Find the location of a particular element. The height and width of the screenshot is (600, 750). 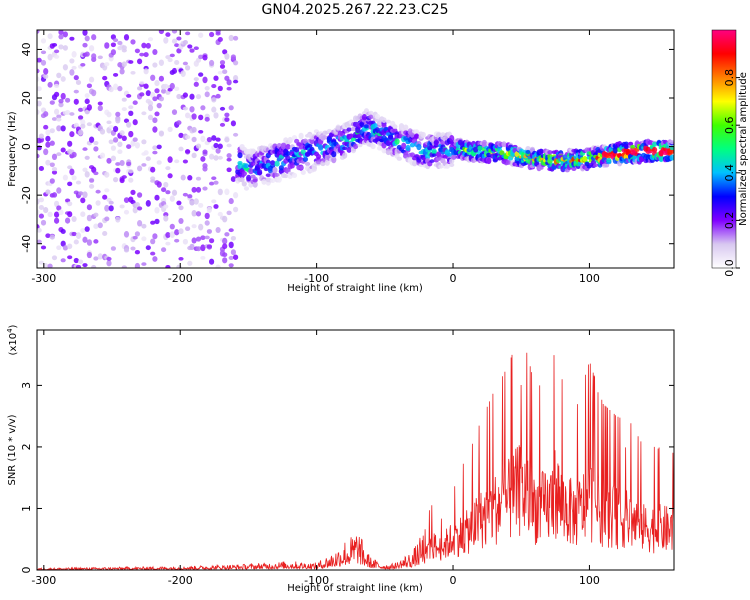

y-tick-label: 2 is located at coordinates (26, 446).